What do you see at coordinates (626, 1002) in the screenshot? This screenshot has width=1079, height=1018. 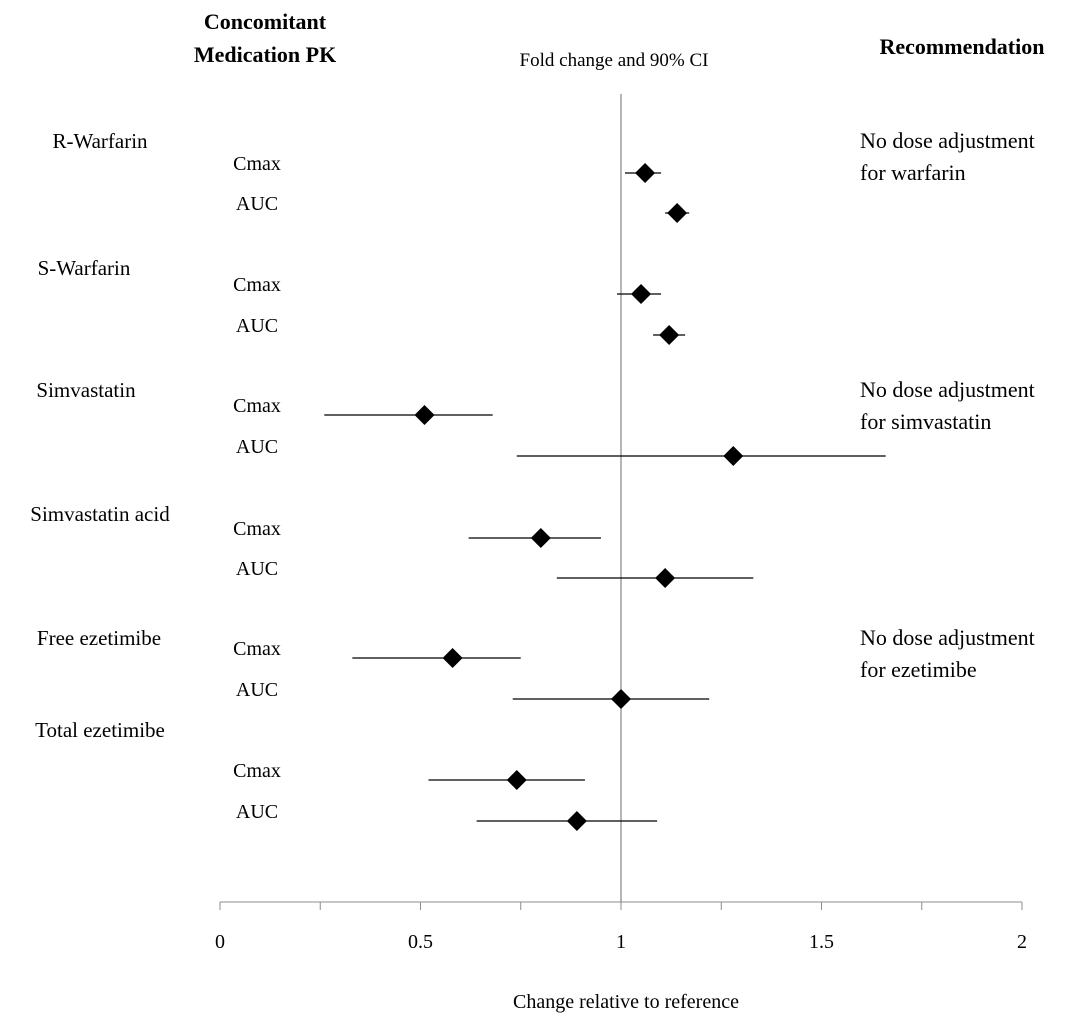 I see `x-axis-label: Change relative to reference` at bounding box center [626, 1002].